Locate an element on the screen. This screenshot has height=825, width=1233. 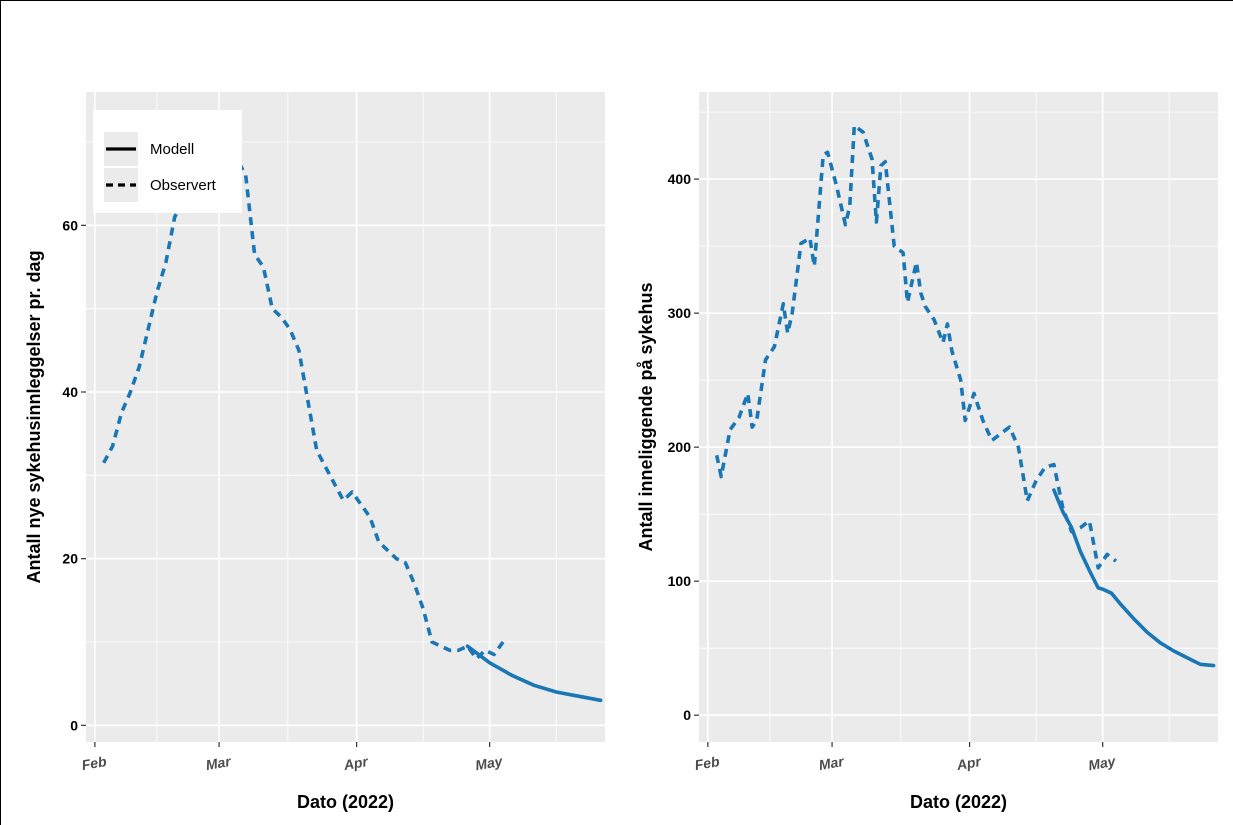
legend: Modell Observert is located at coordinates (167, 161).